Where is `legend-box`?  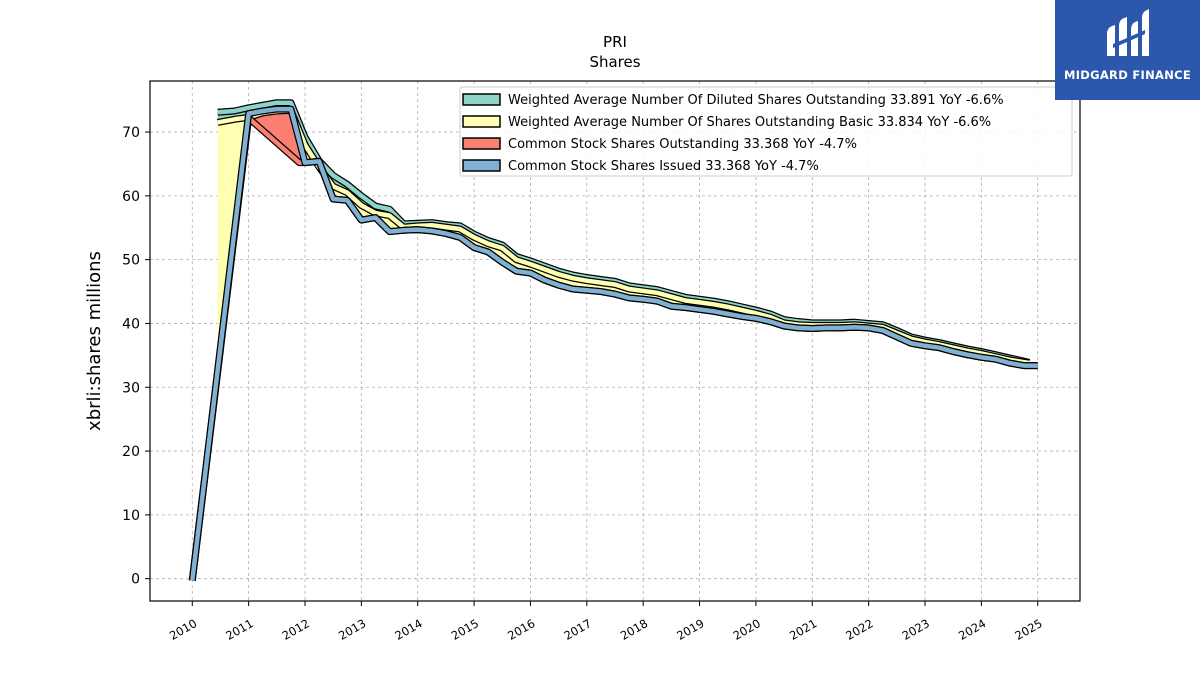
legend-box is located at coordinates (766, 131).